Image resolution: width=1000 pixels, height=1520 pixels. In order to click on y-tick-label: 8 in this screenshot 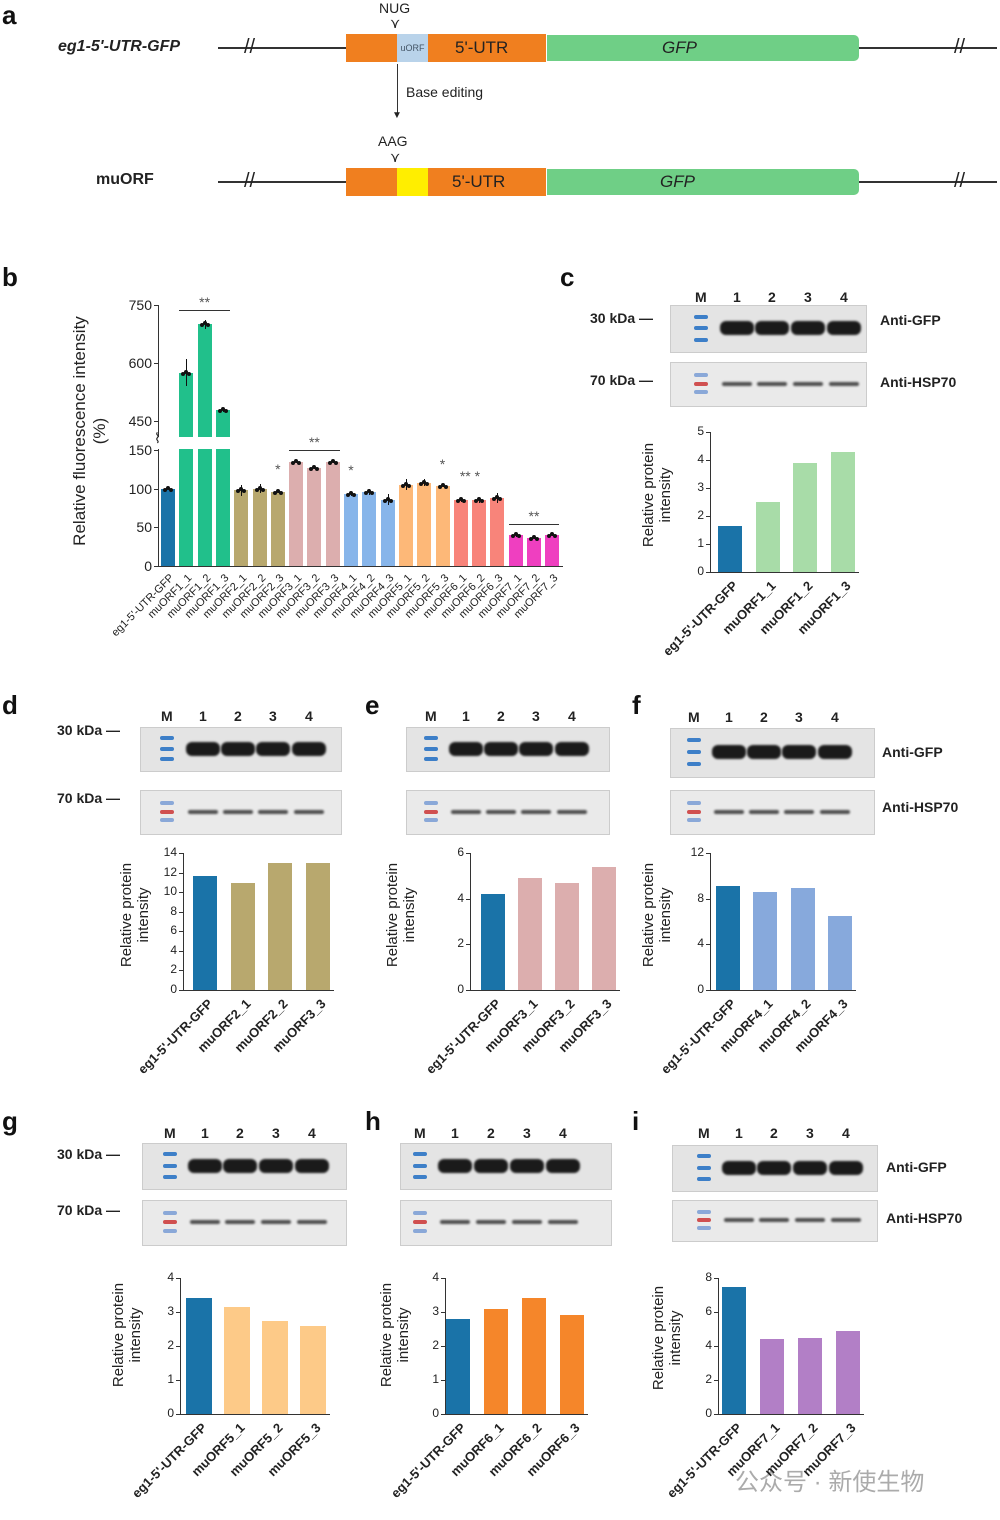, I will do `click(700, 897)`.